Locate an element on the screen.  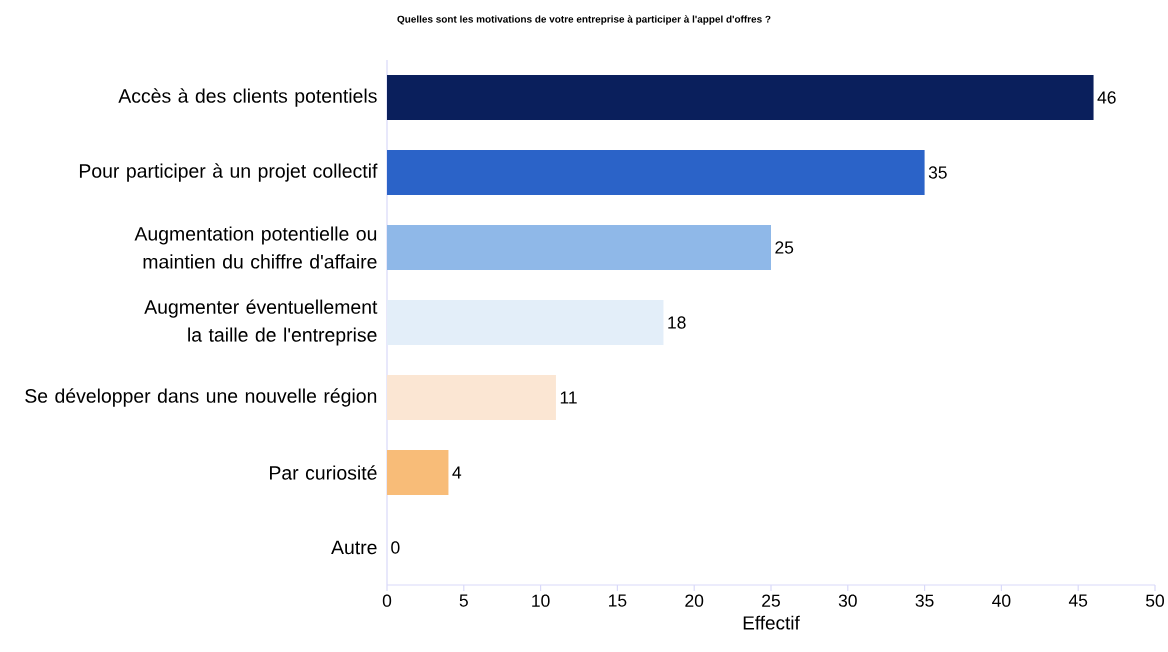
x-tick-label: 25 is located at coordinates (771, 600).